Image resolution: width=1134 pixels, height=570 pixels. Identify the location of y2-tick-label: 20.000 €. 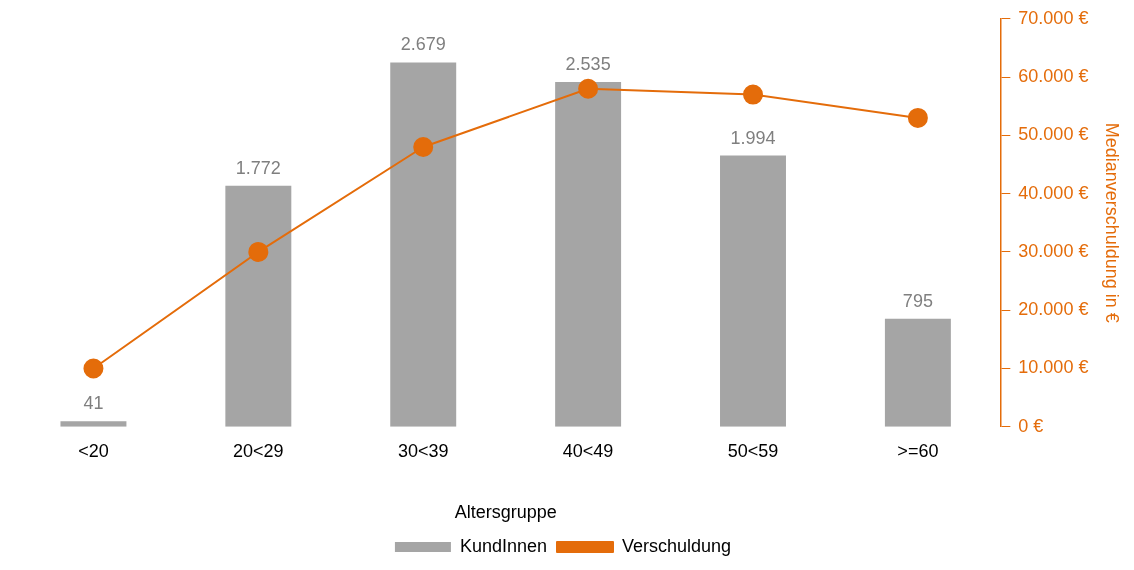
(1053, 309).